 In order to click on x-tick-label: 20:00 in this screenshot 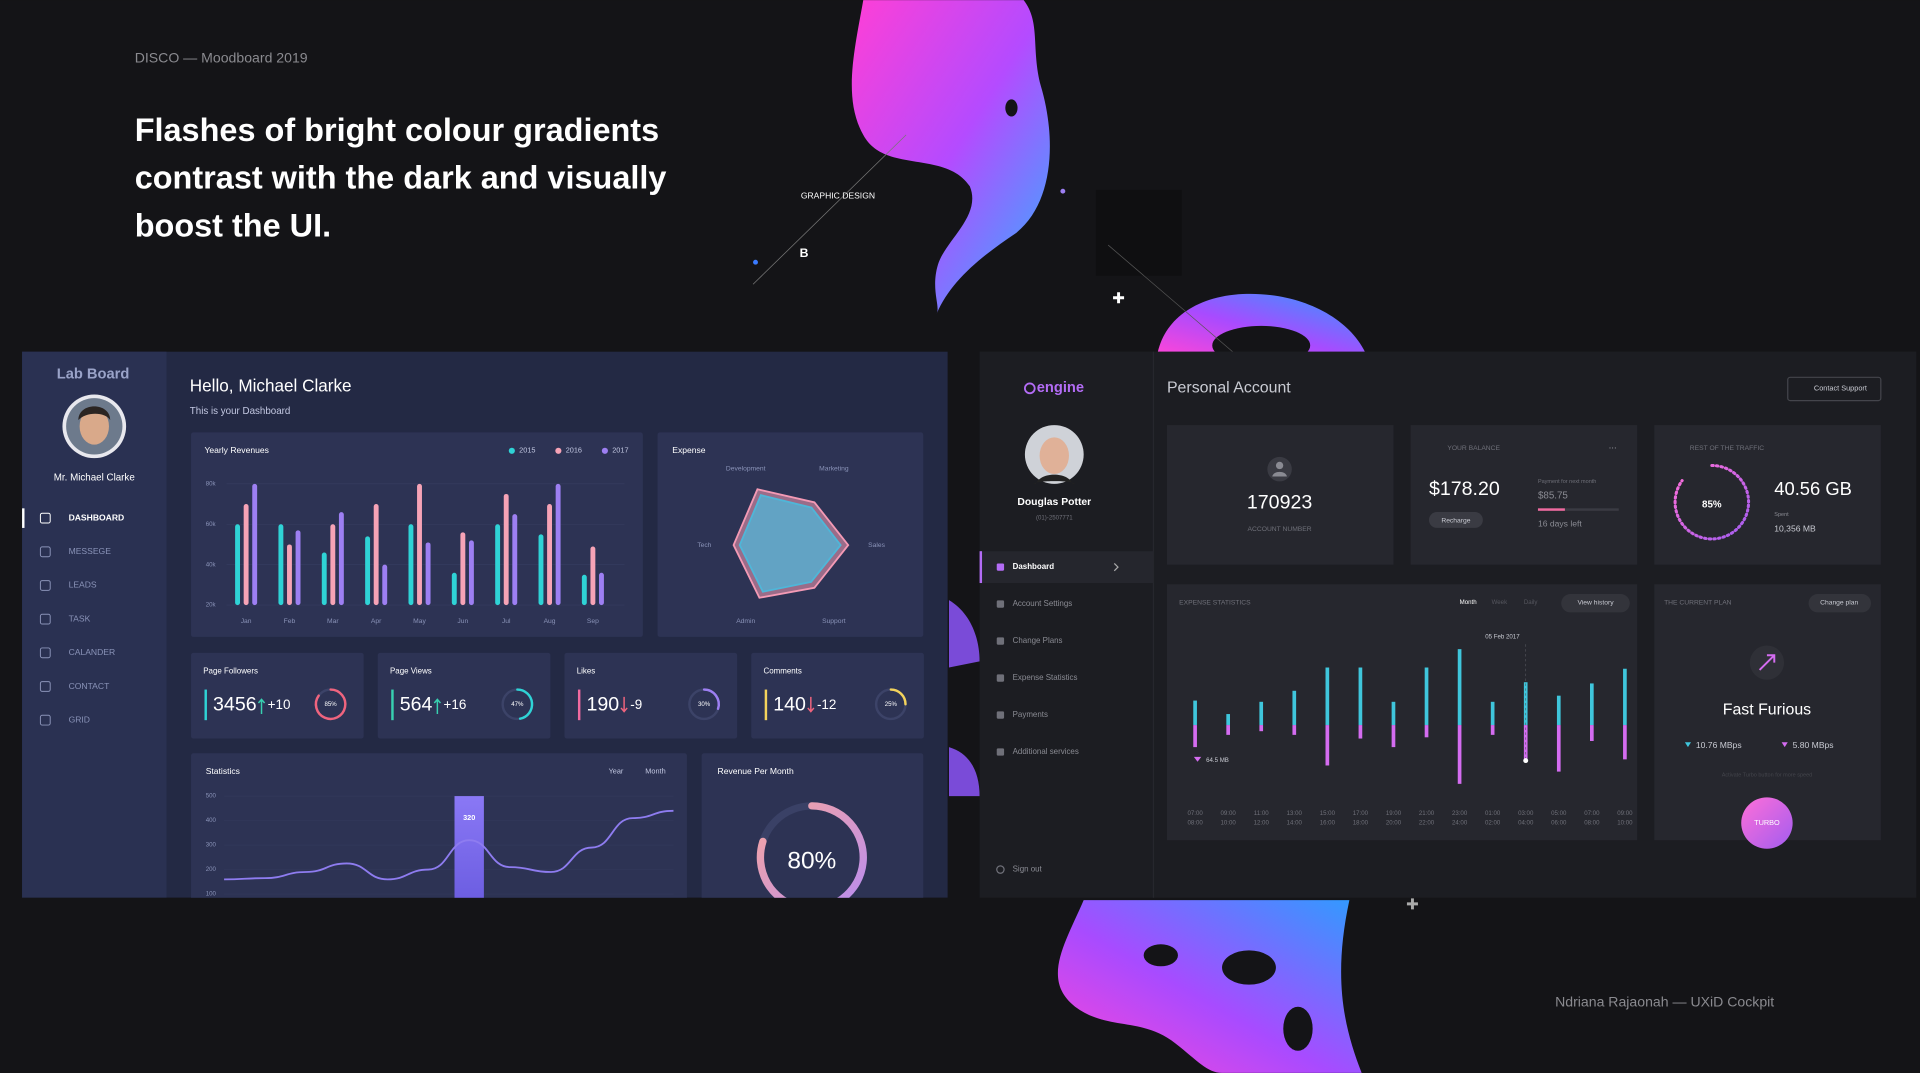, I will do `click(1394, 823)`.